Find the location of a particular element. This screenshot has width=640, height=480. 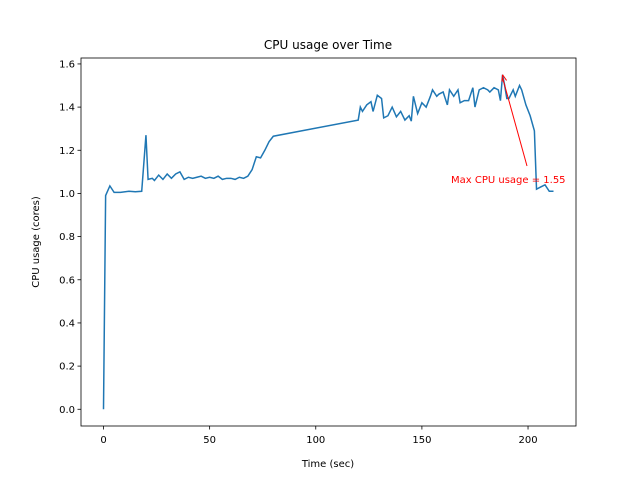

annotation-arrow is located at coordinates (515, 122).